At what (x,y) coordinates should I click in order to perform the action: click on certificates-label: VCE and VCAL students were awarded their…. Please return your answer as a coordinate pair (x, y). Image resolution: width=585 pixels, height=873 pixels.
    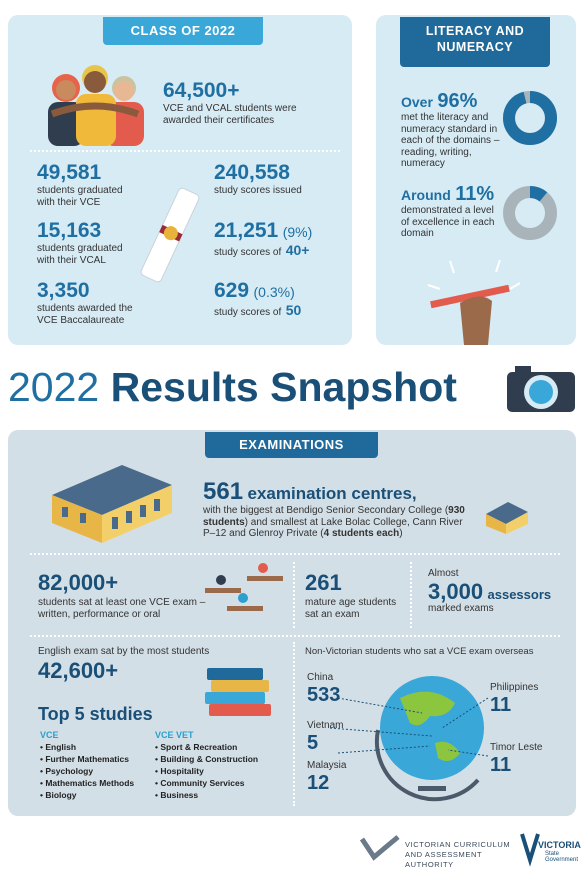
    Looking at the image, I should click on (230, 114).